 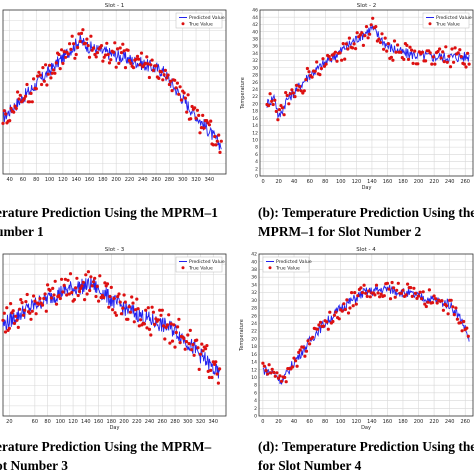 What do you see at coordinates (278, 422) in the screenshot?
I see `x-tick-label: 20` at bounding box center [278, 422].